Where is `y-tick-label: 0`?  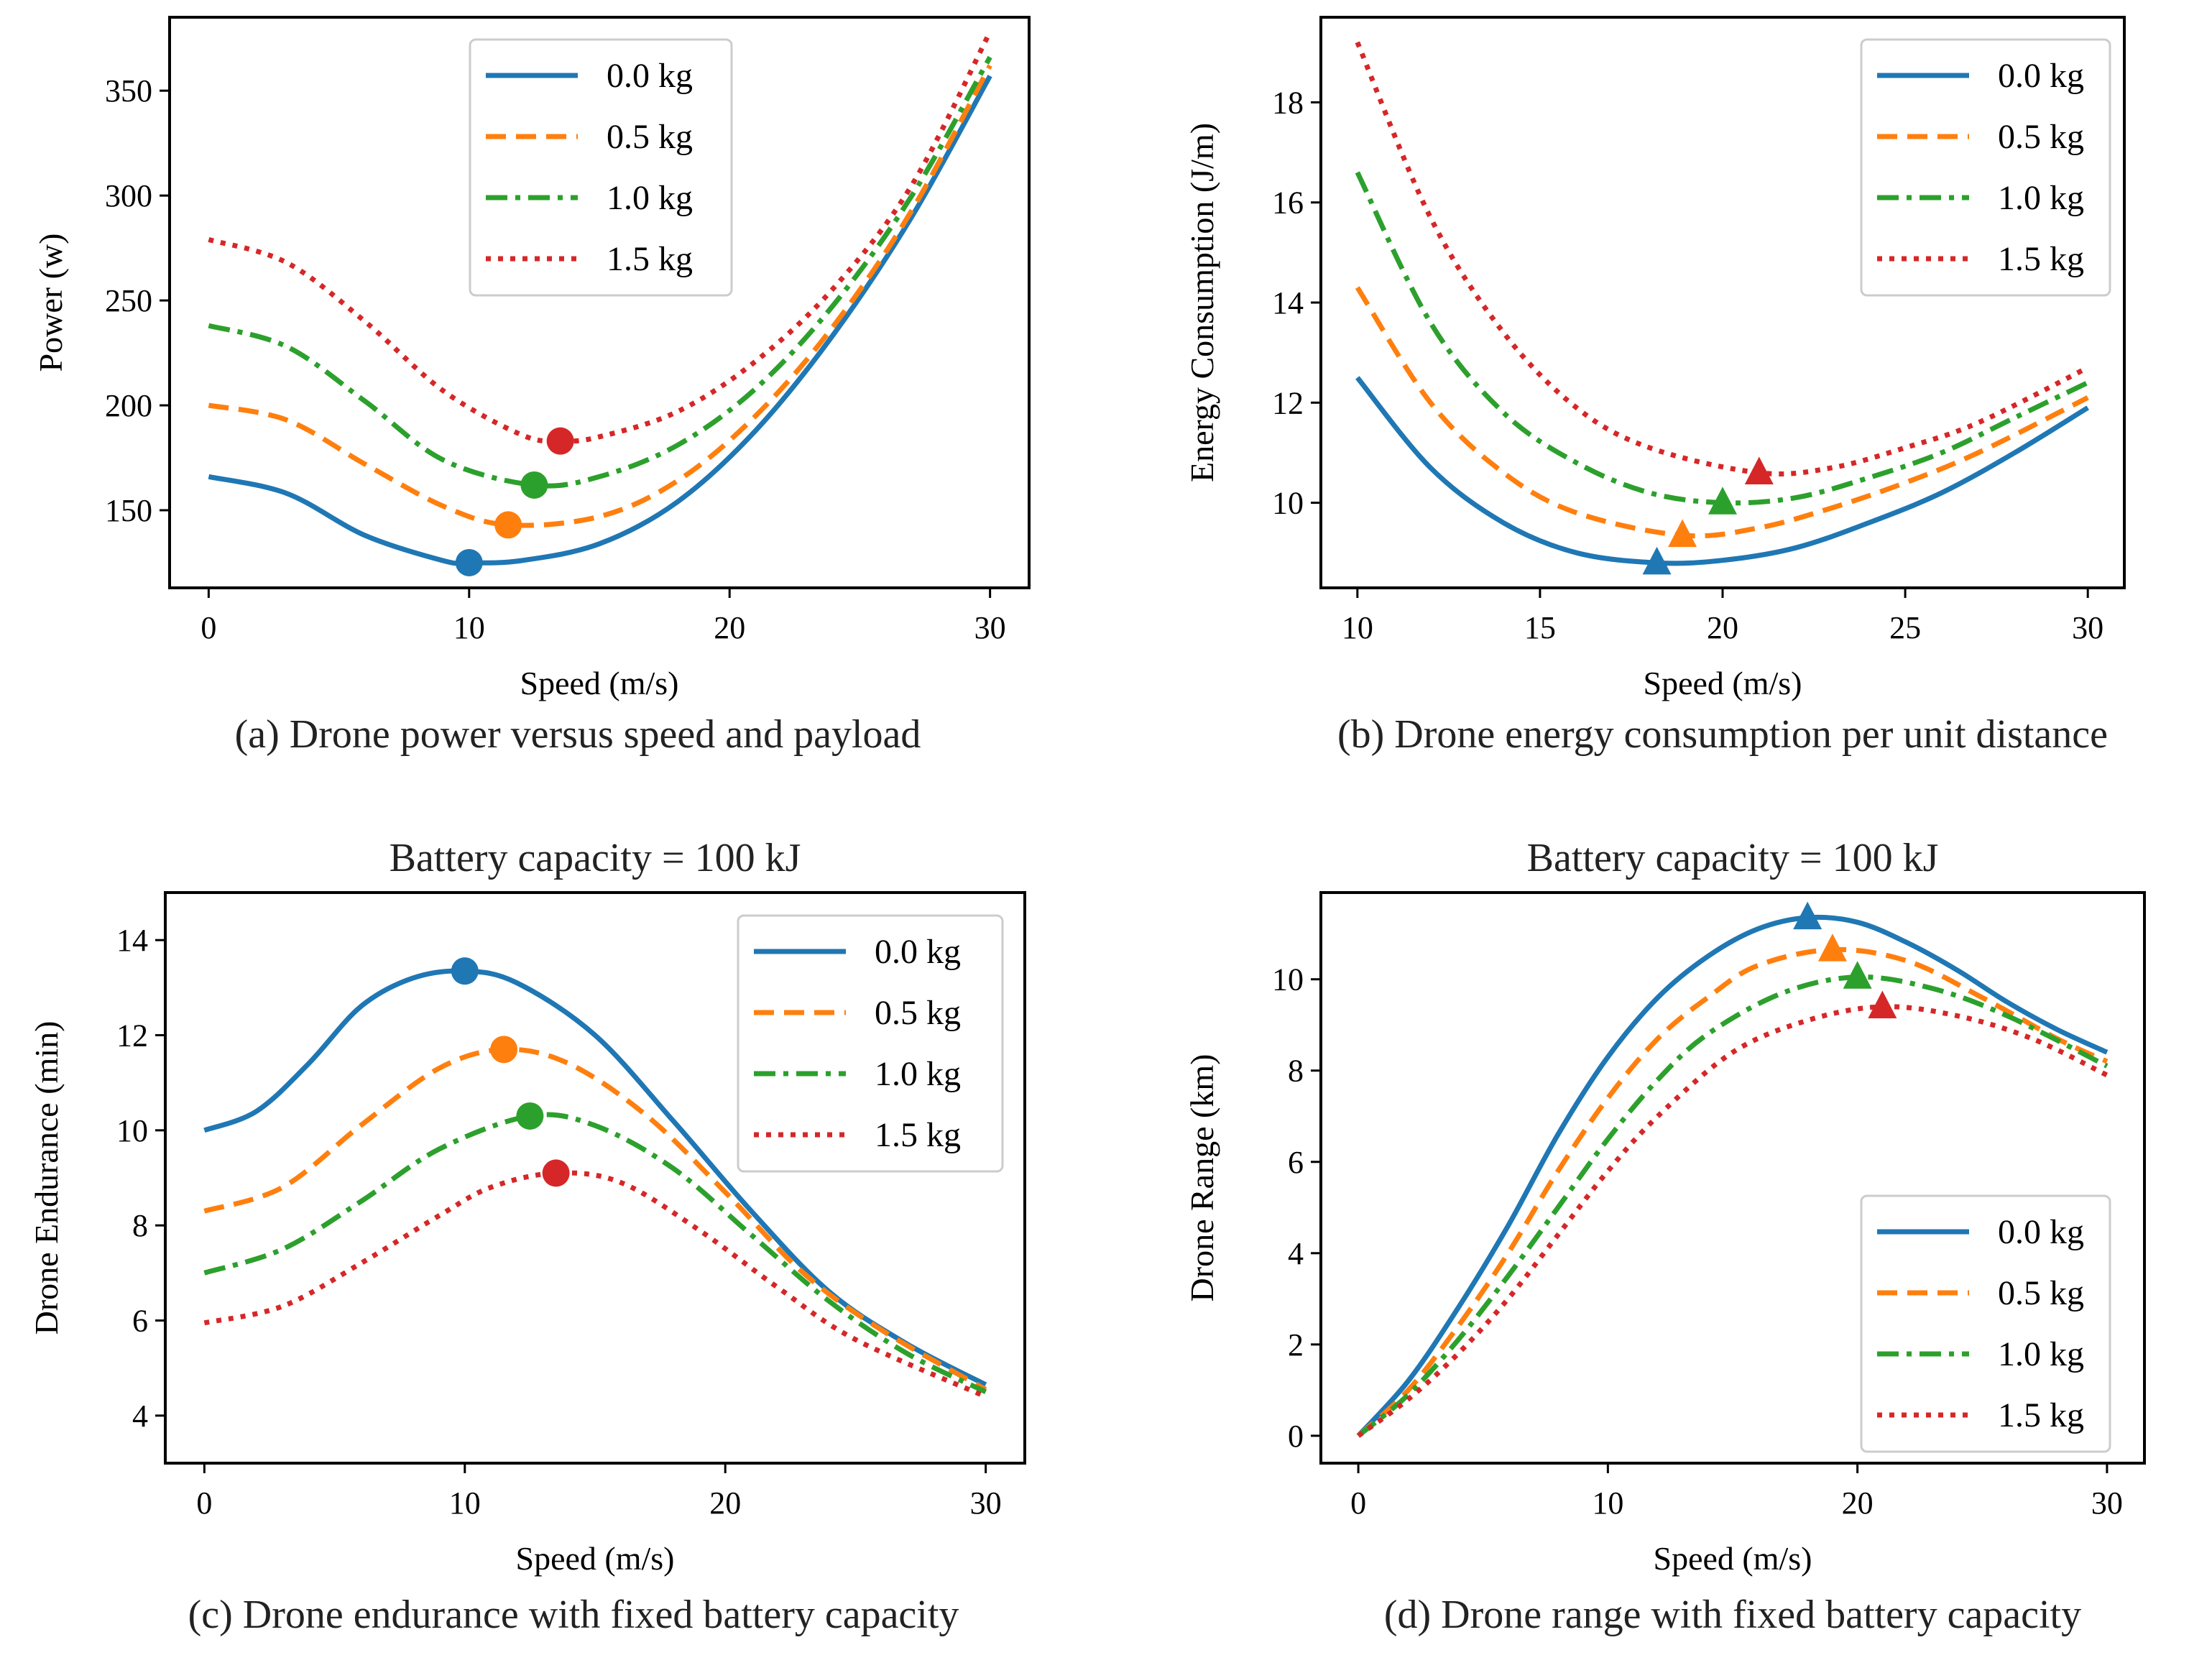 y-tick-label: 0 is located at coordinates (1296, 1436).